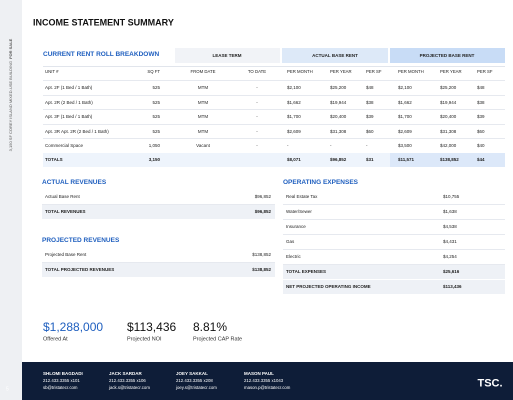 The height and width of the screenshot is (400, 513). Describe the element at coordinates (11, 200) in the screenshot. I see `sidebar` at that location.